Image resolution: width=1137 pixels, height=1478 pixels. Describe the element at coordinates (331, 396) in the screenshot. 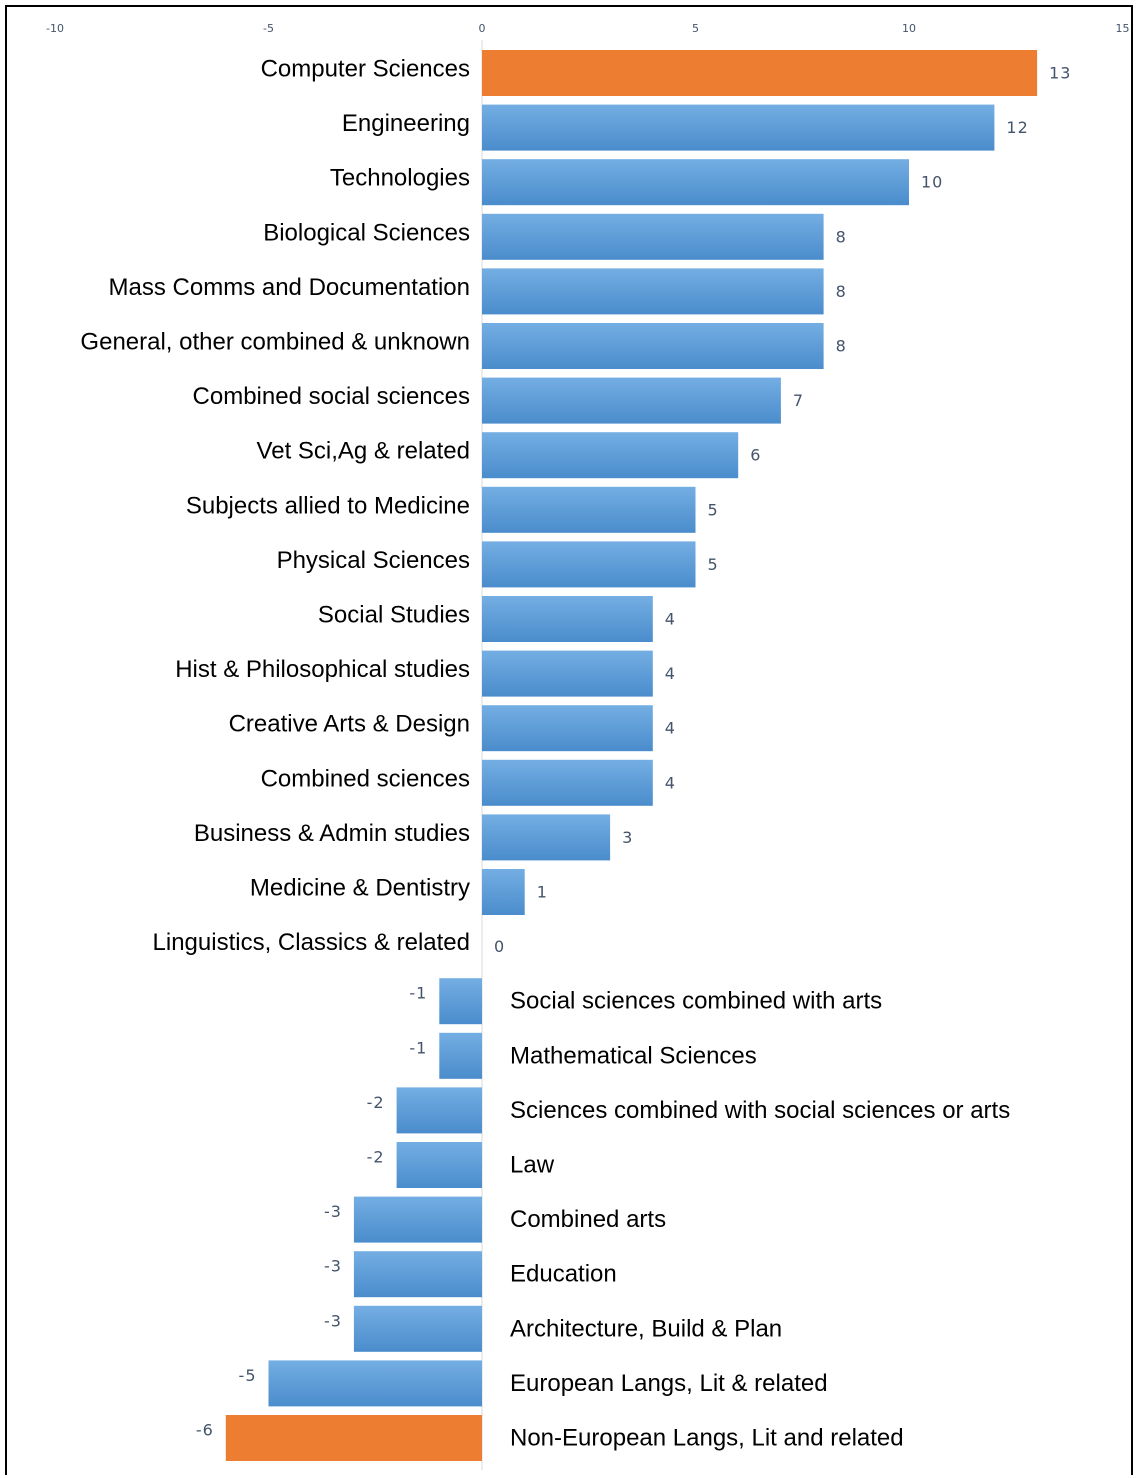

I see `category-label: Combined social sciences` at that location.